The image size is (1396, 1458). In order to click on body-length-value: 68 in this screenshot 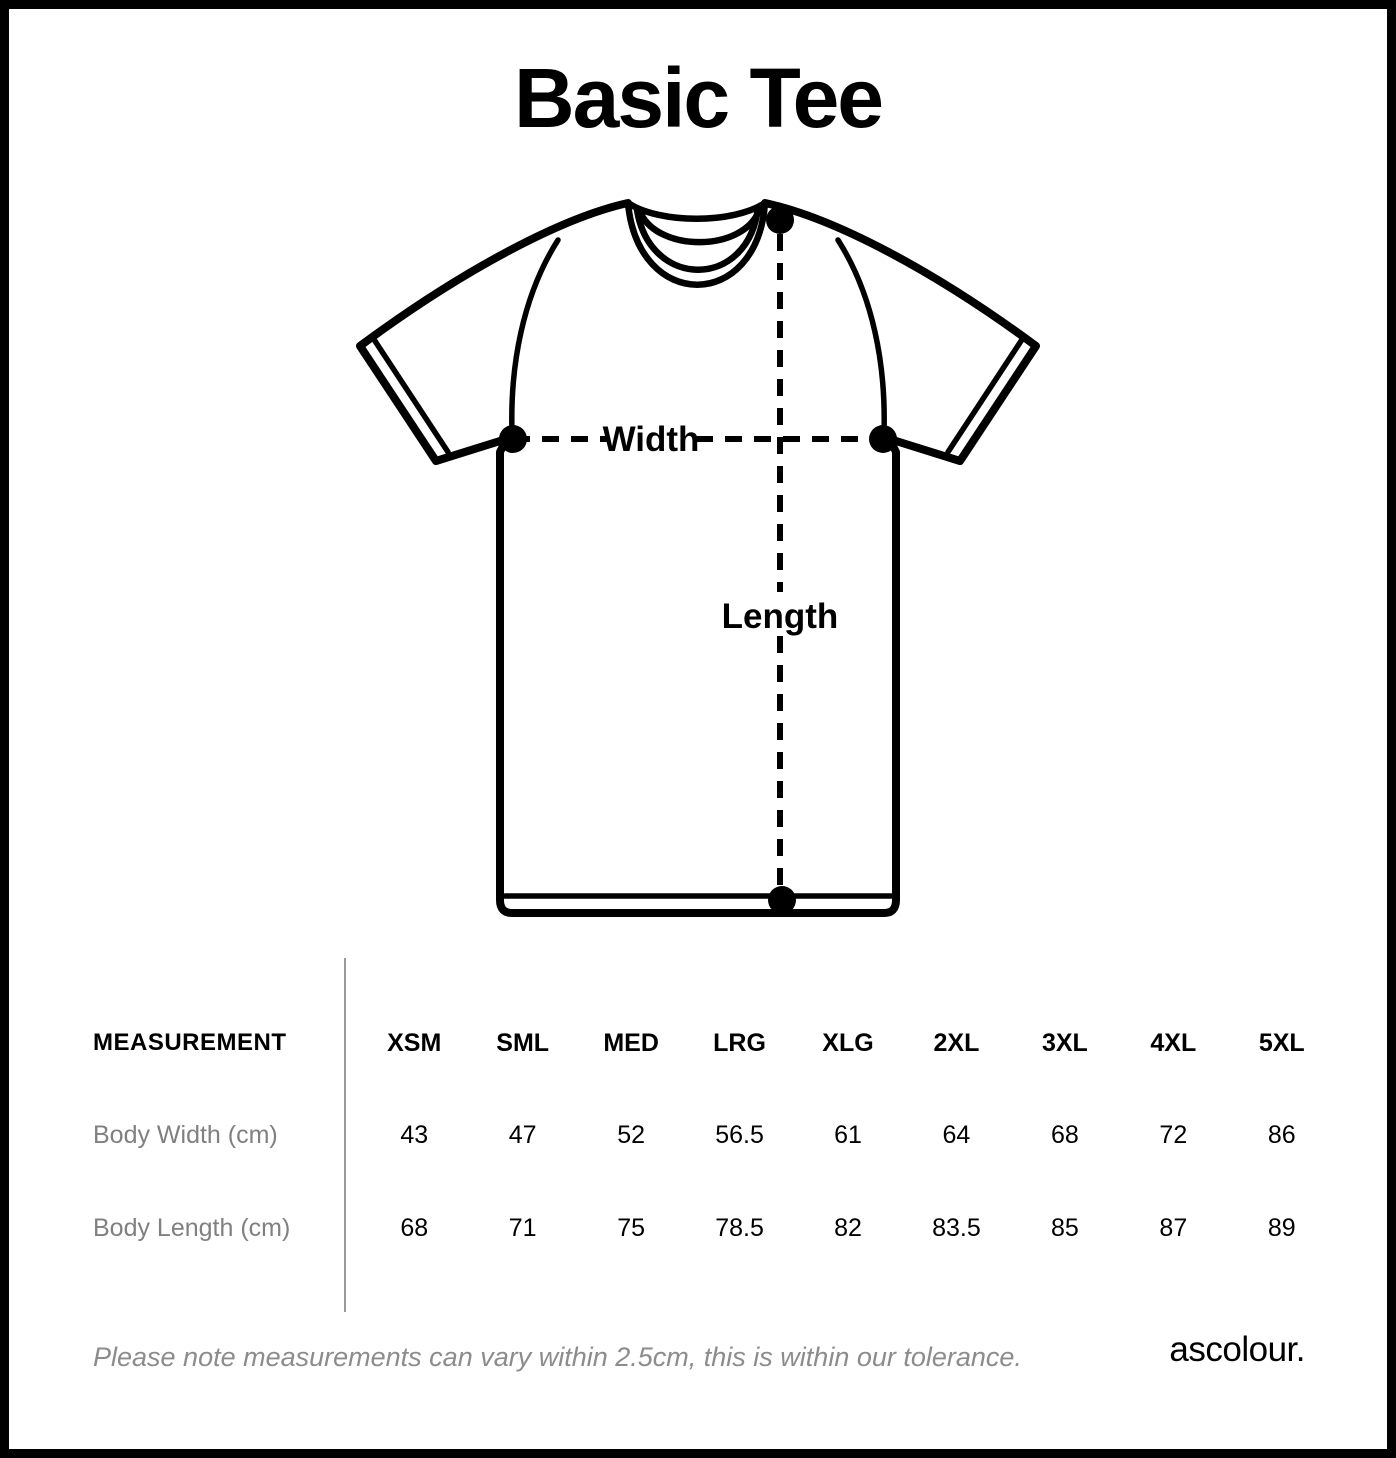, I will do `click(414, 1227)`.